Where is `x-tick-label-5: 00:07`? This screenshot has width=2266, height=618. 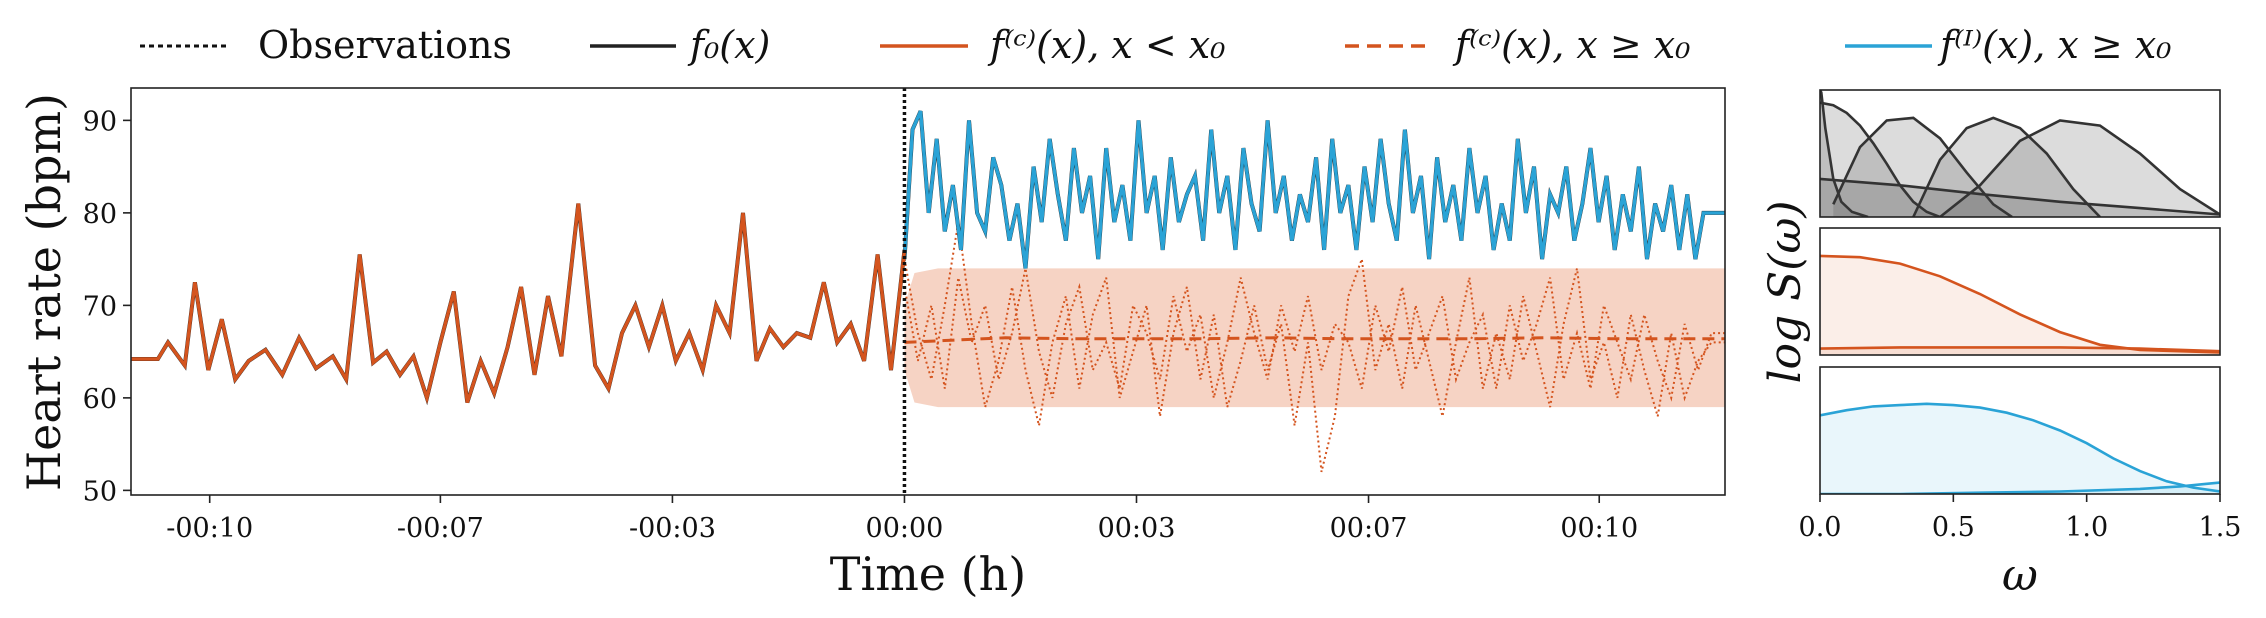
x-tick-label-5: 00:07 is located at coordinates (1369, 528).